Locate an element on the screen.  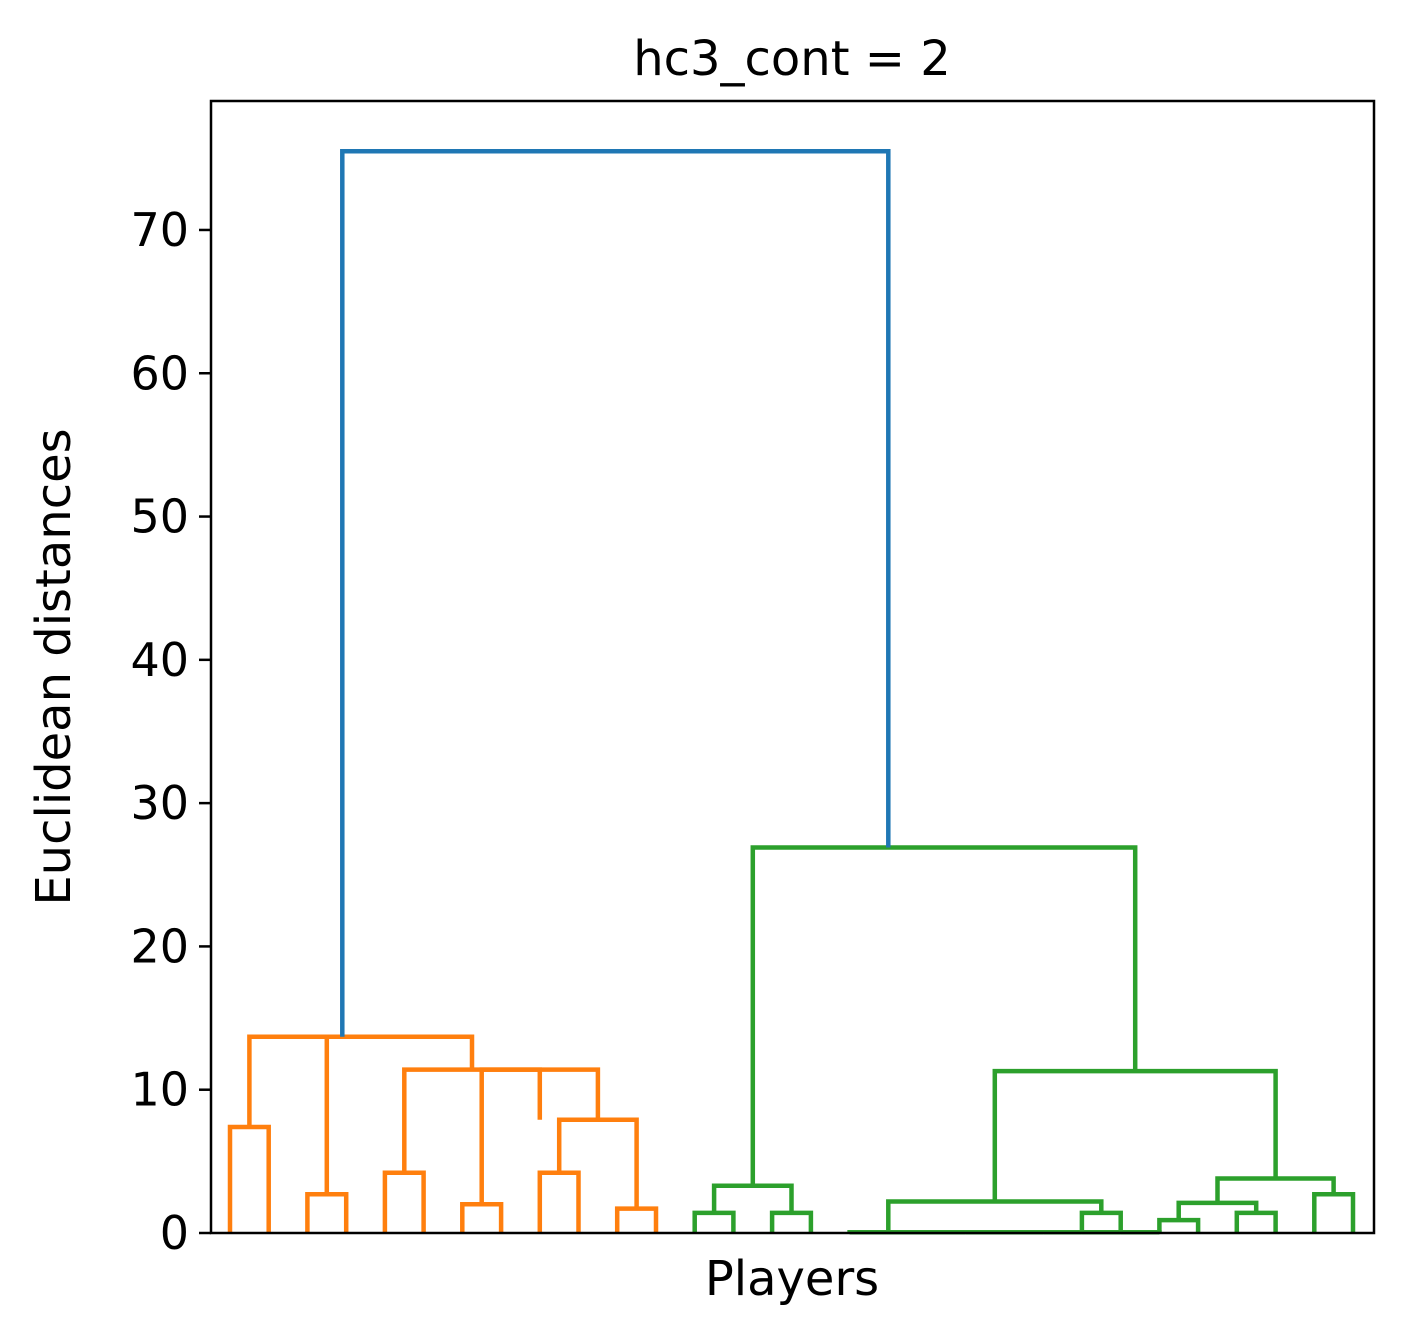
y-axis-ticks: 0 10 20 30 40 50 60 70 is located at coordinates (170, 731).